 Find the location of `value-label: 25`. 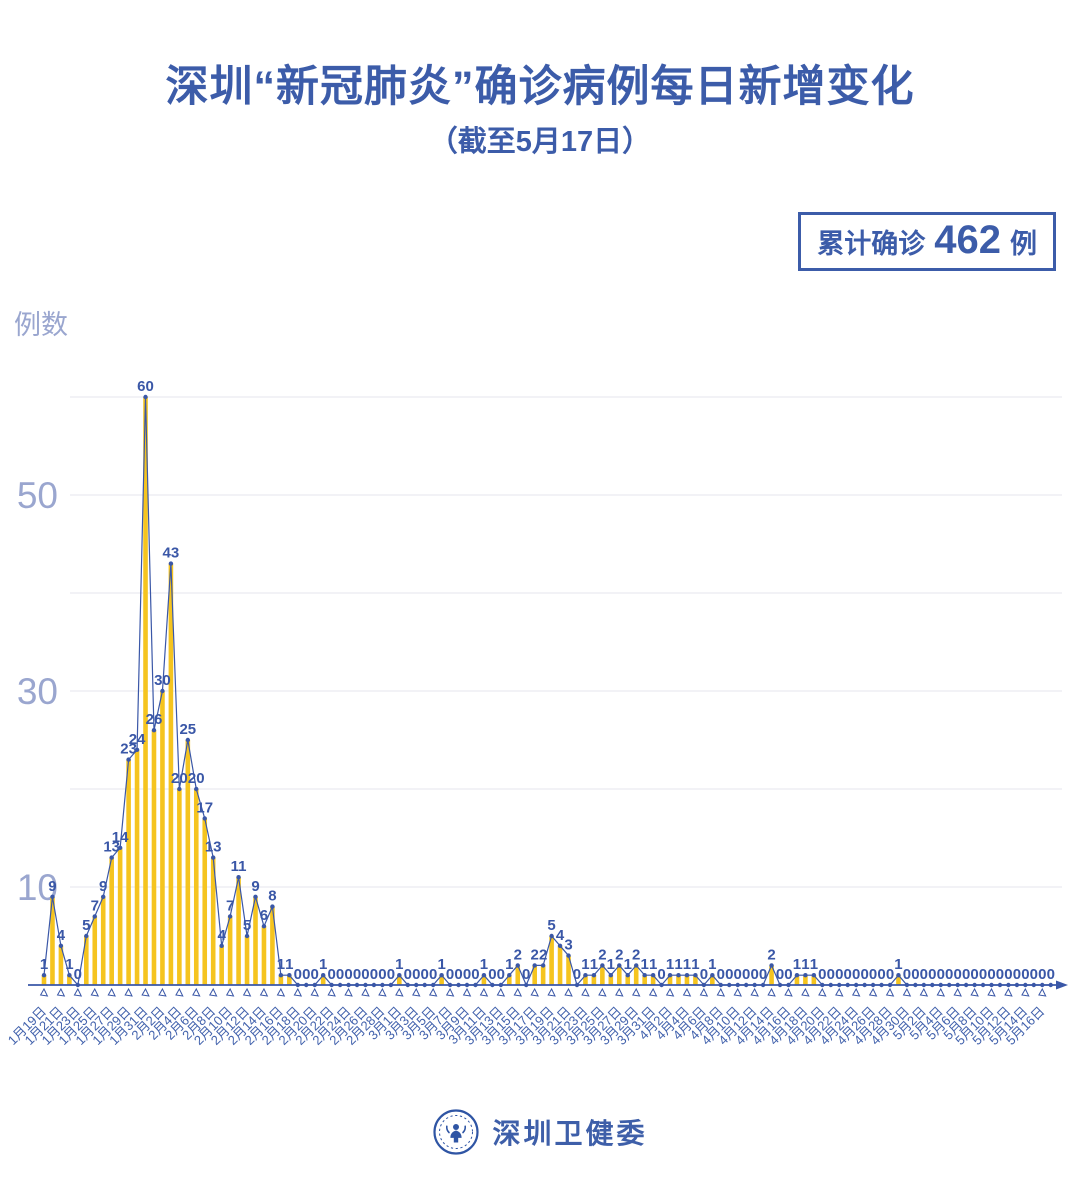

value-label: 25 is located at coordinates (187, 729).